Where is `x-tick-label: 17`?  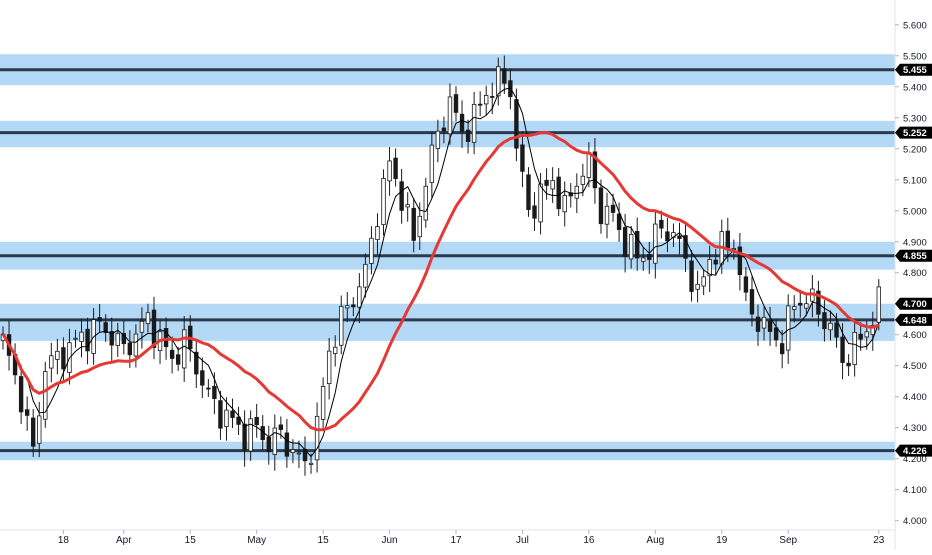 x-tick-label: 17 is located at coordinates (456, 540).